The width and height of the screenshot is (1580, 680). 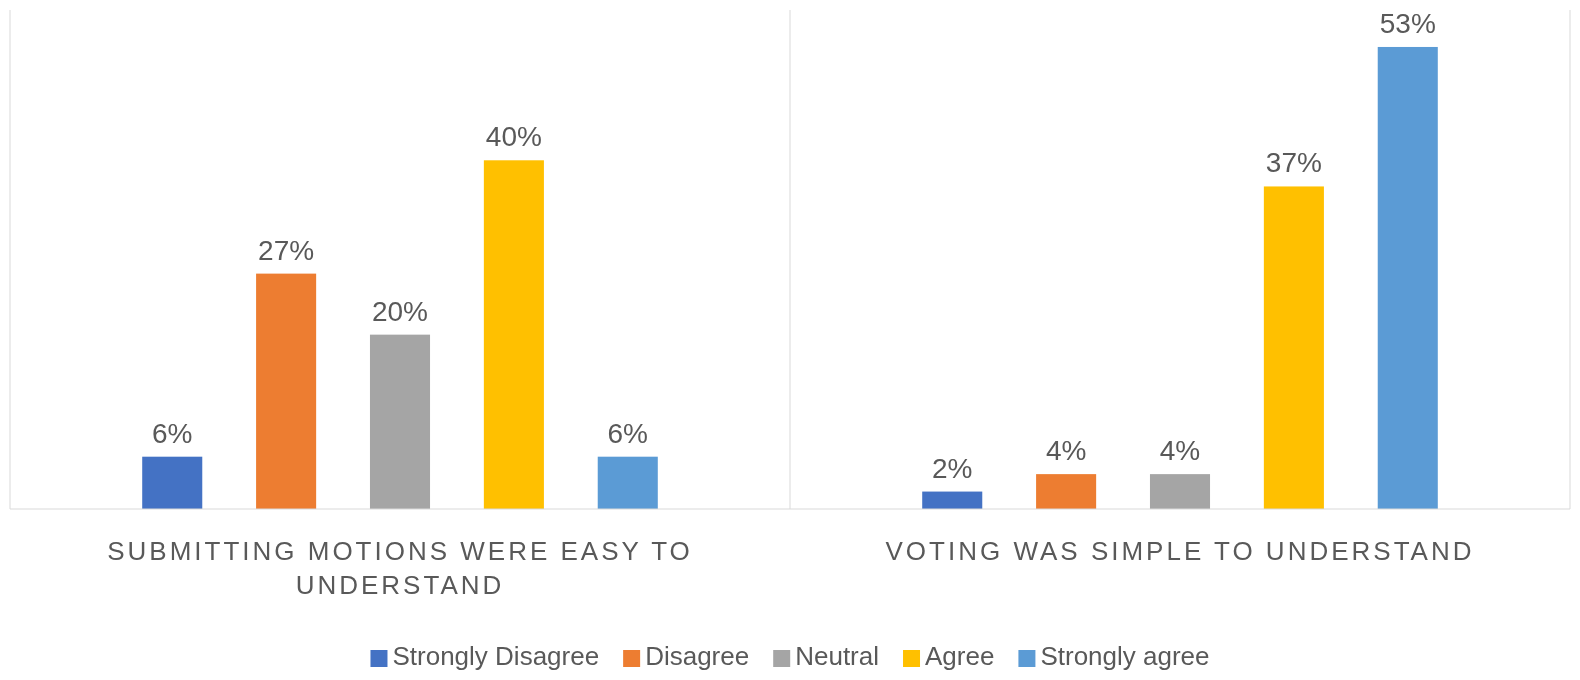 What do you see at coordinates (496, 656) in the screenshot?
I see `legend-label: Strongly Disagree` at bounding box center [496, 656].